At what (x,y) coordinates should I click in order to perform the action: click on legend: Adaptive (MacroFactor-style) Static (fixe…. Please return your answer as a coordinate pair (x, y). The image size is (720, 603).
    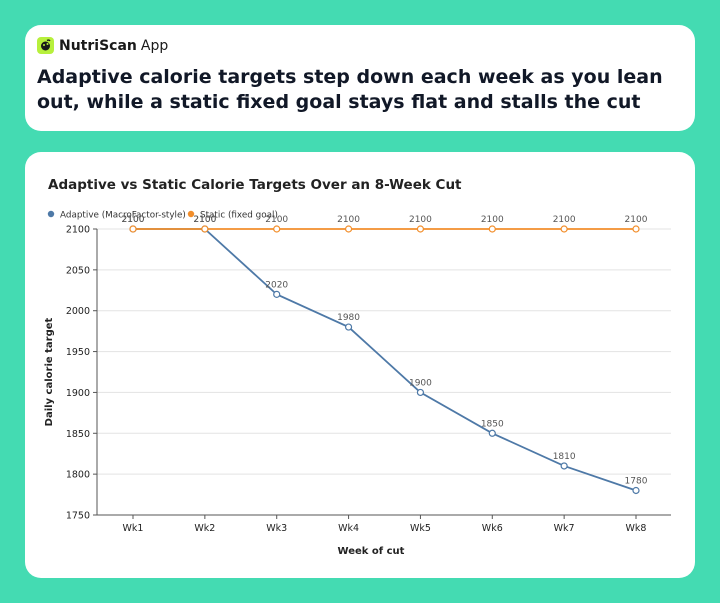
    Looking at the image, I should click on (162, 215).